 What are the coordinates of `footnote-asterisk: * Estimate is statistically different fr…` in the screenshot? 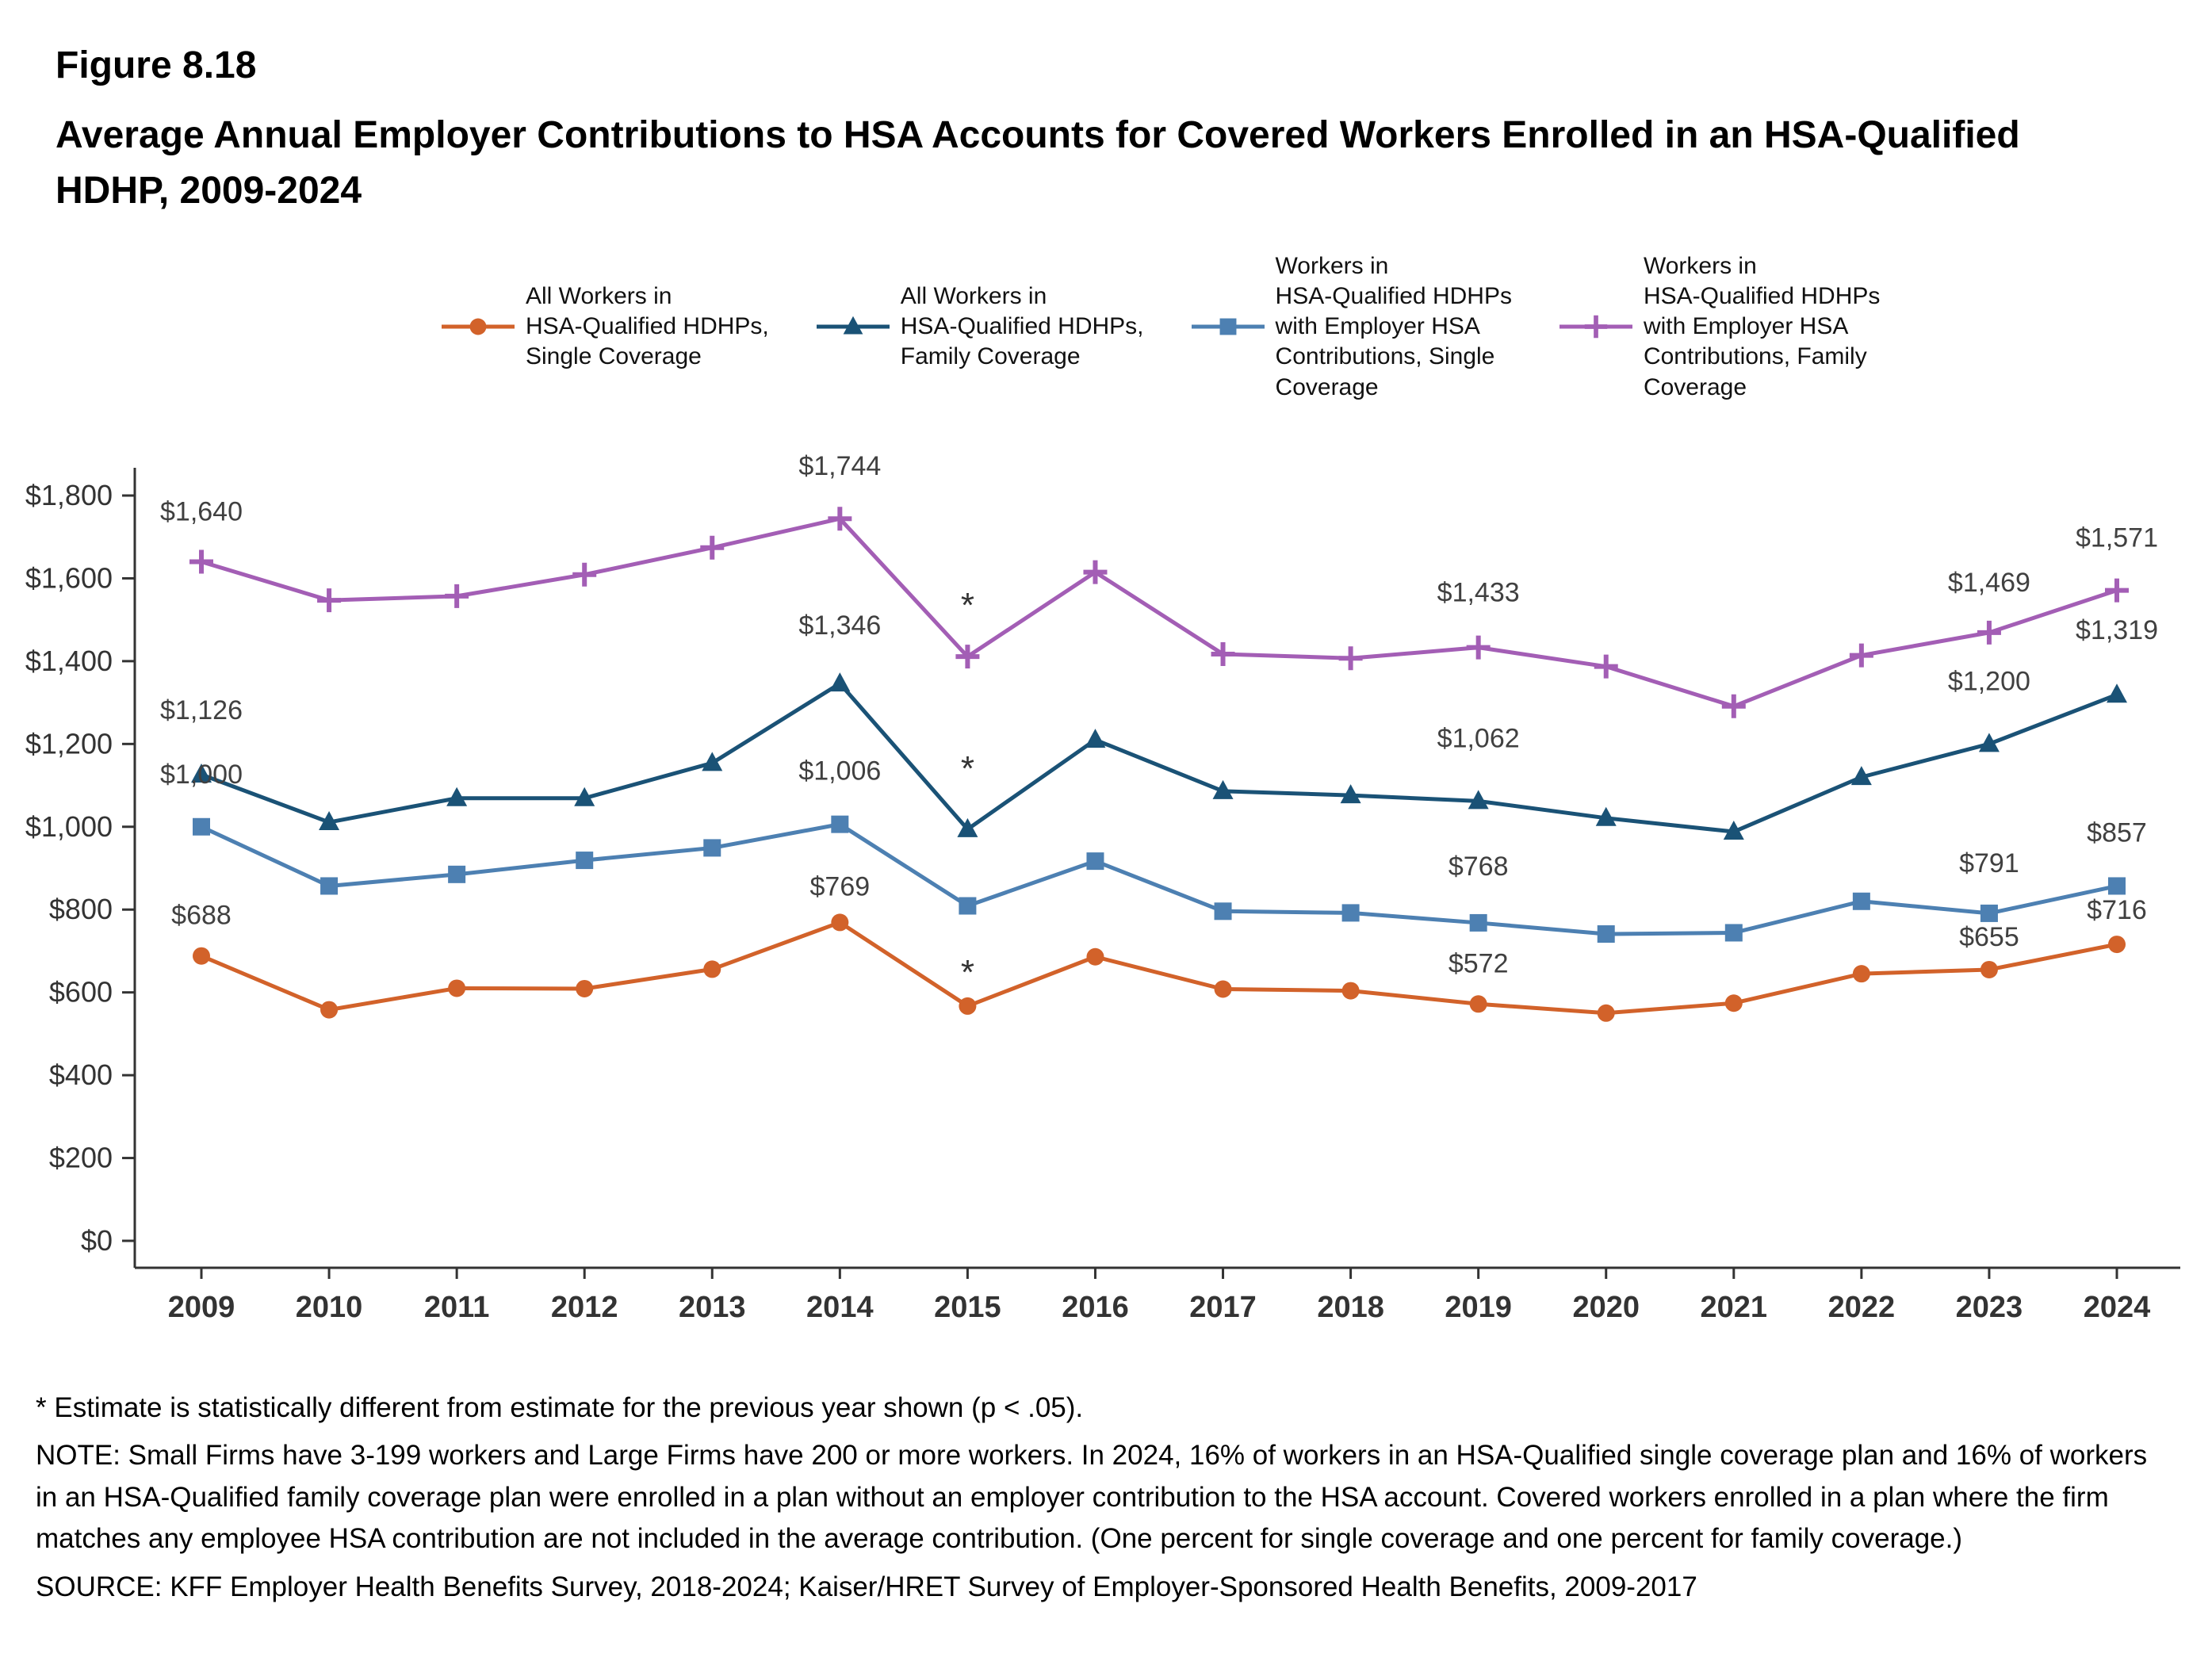 It's located at (560, 1407).